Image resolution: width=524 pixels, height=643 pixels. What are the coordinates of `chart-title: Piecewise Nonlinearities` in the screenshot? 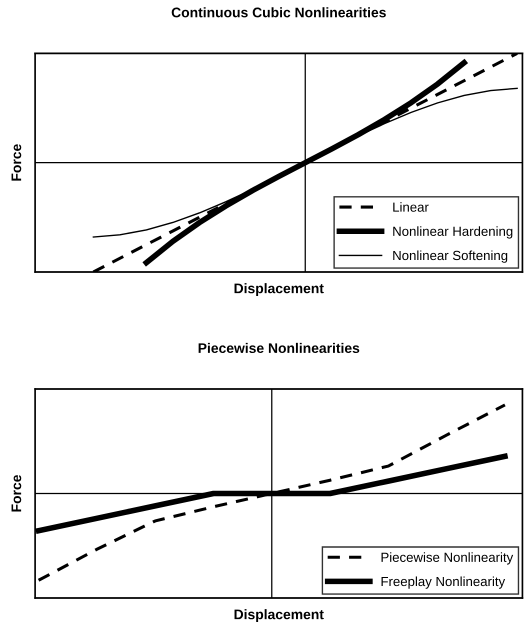 It's located at (279, 348).